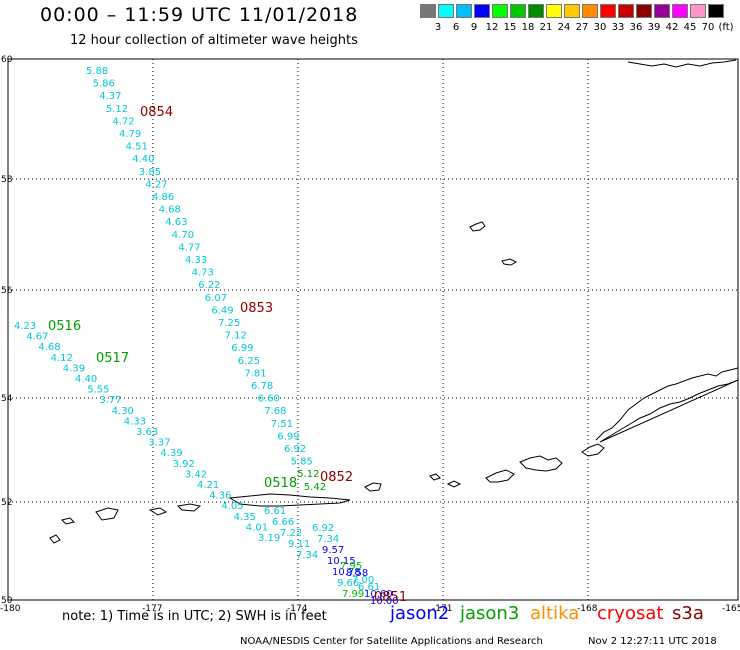  Describe the element at coordinates (291, 533) in the screenshot. I see `track-0518-value: 7.22` at that location.